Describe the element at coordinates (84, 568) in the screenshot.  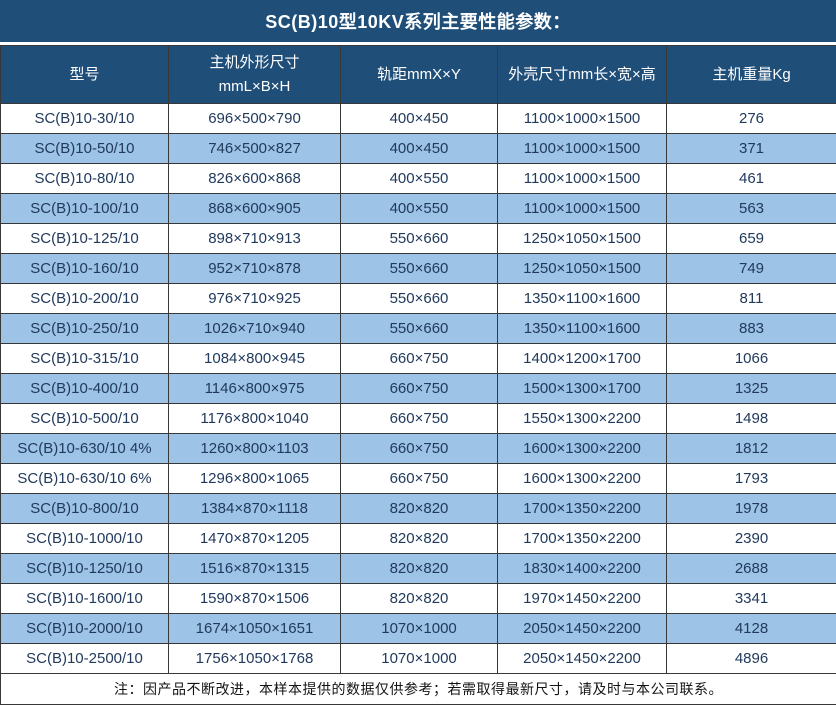
I see `table-cell: SC(B)10-1250/10` at that location.